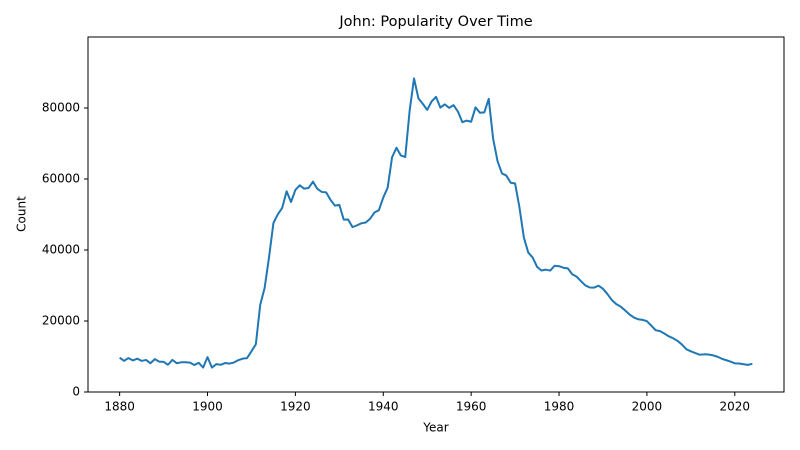 The height and width of the screenshot is (450, 800). Describe the element at coordinates (471, 407) in the screenshot. I see `x-tick-label: 1960` at that location.